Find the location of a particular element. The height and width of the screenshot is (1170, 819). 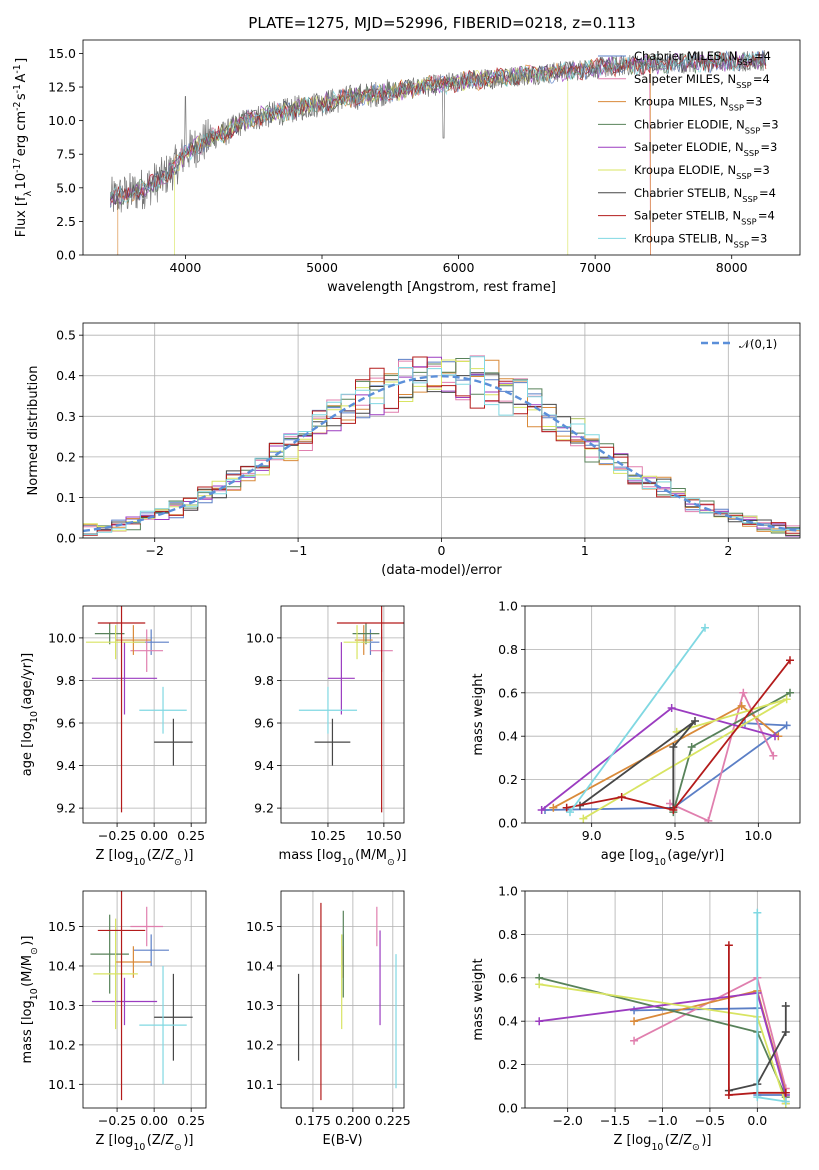

legend-label: Salpeter MILES, NSSP =4 is located at coordinates (702, 81).